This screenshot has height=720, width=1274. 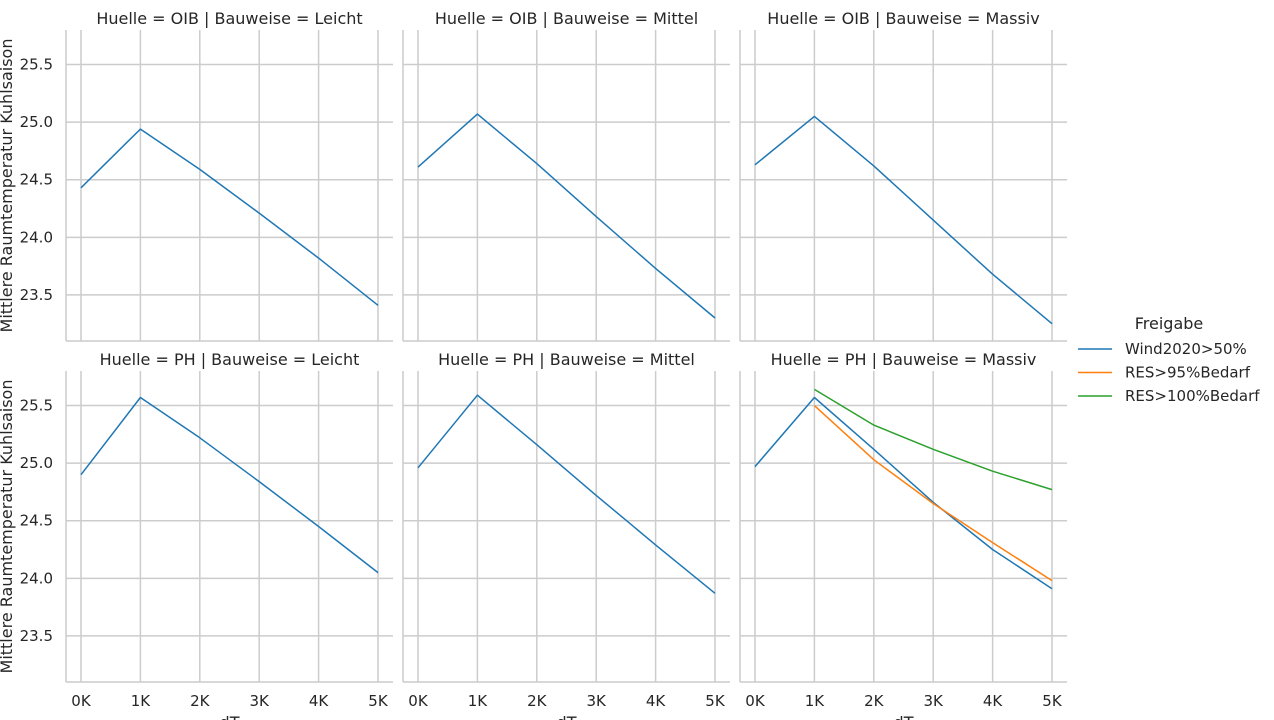 I want to click on legend-entry: Wind2020>50%, so click(x=1186, y=349).